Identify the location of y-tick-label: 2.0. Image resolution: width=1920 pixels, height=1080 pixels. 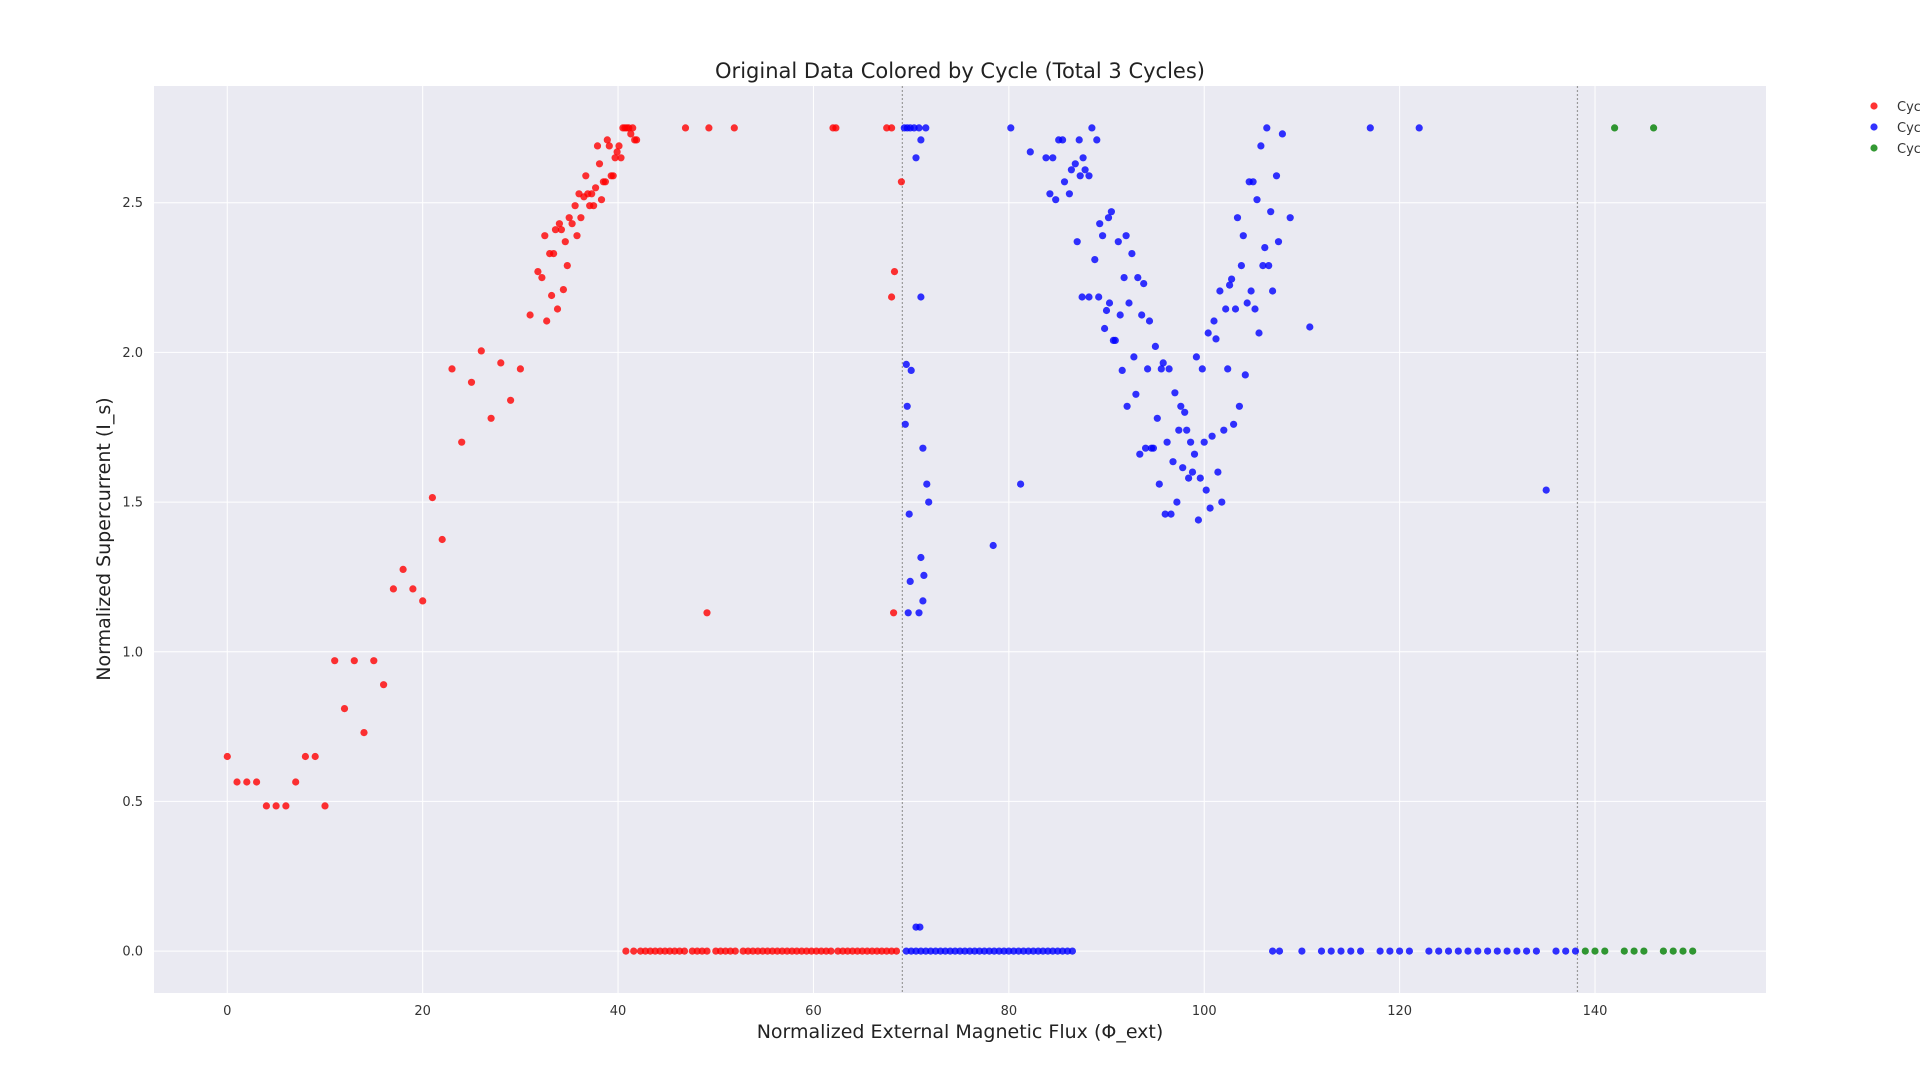
(132, 353).